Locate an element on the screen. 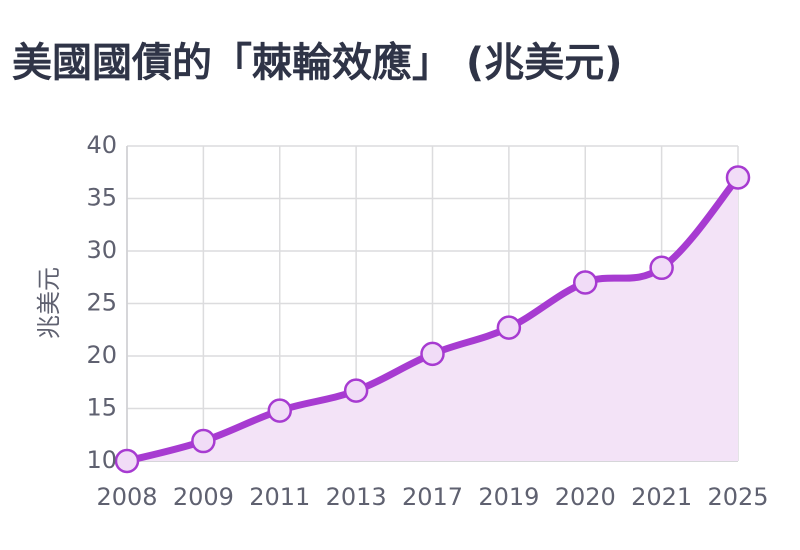  chart-title: 美國國債的「棘輪效應」 (兆美元) is located at coordinates (317, 63).